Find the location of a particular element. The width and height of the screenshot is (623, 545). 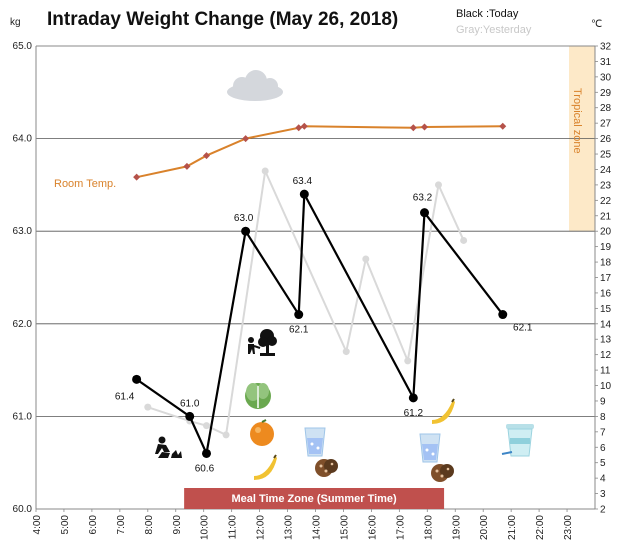

x-tick-label: 20:00 is located at coordinates (484, 527).